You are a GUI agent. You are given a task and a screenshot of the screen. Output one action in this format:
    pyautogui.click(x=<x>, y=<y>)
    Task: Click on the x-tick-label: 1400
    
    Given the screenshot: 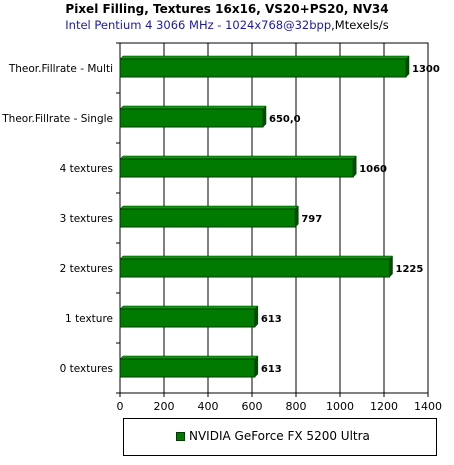 What is the action you would take?
    pyautogui.click(x=428, y=406)
    